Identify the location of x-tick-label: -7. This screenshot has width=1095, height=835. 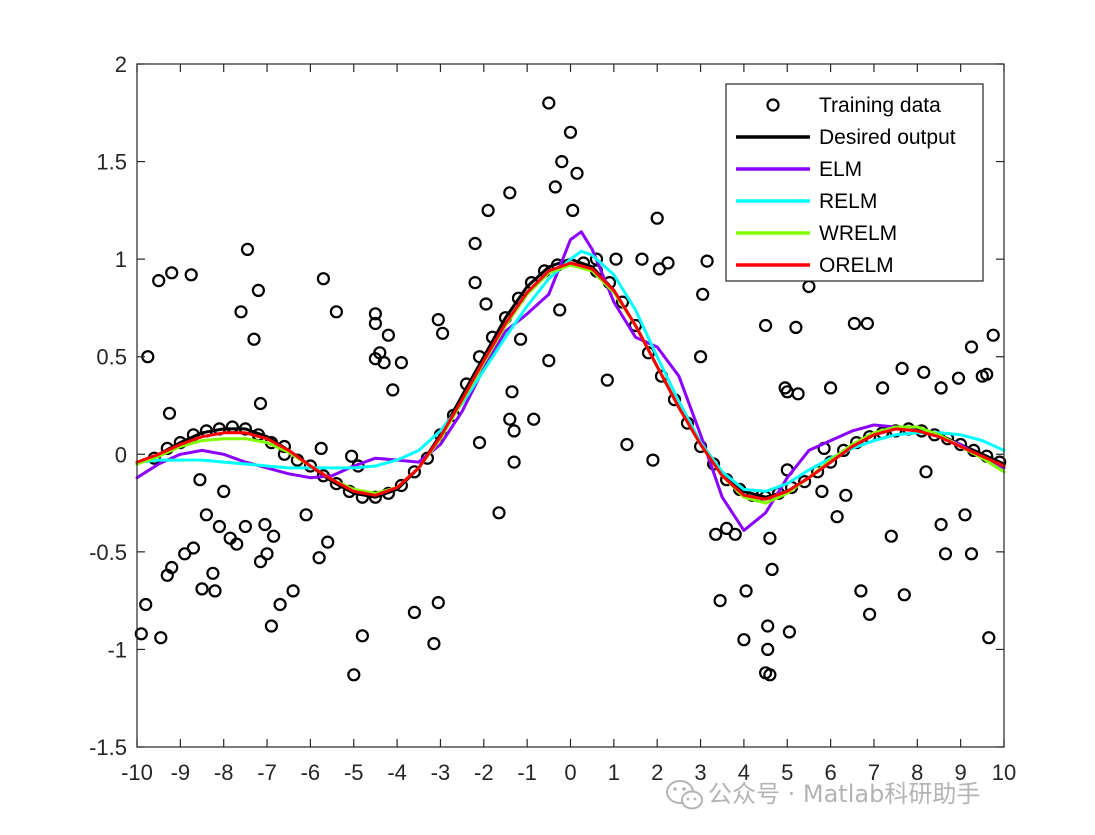
(267, 772).